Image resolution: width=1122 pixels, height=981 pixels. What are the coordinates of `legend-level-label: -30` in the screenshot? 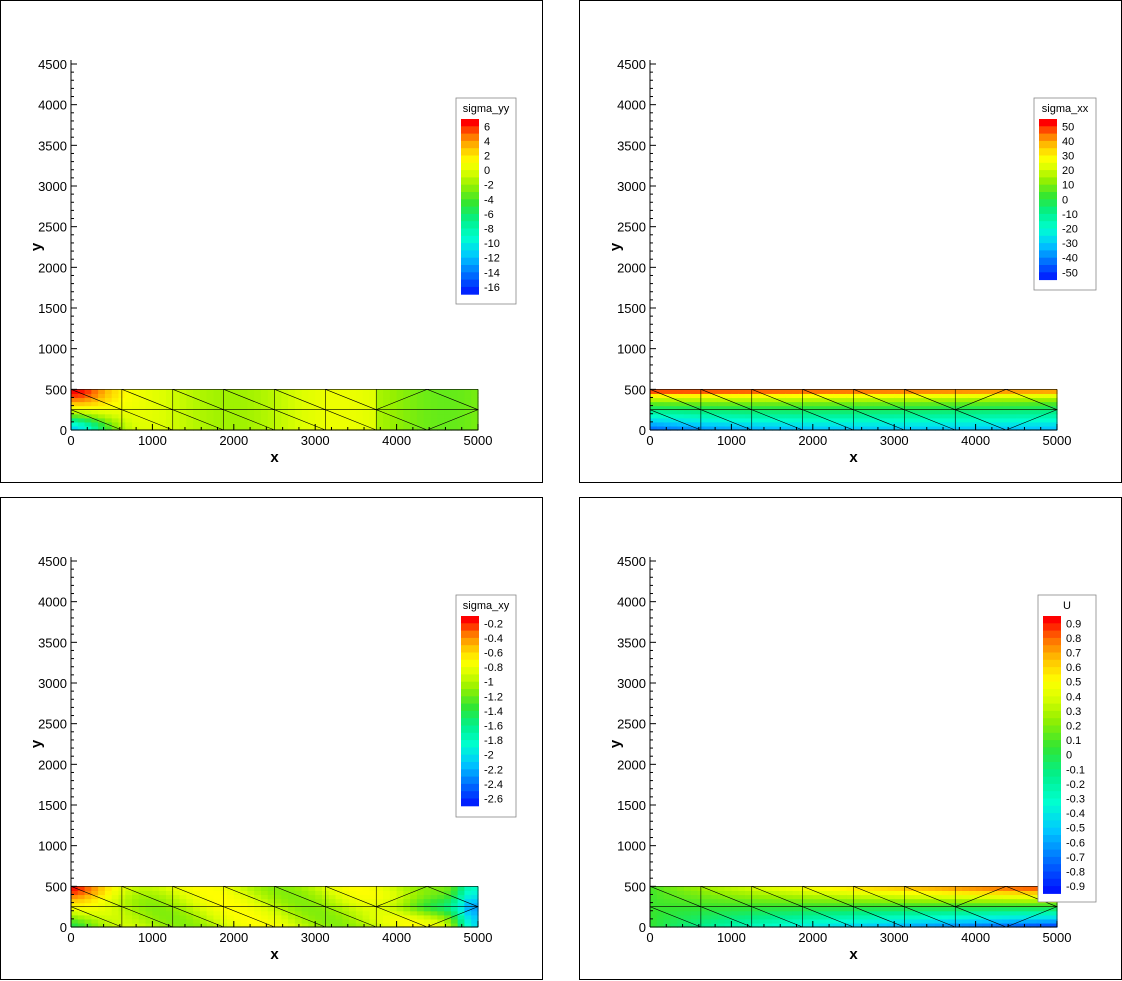 It's located at (1070, 244).